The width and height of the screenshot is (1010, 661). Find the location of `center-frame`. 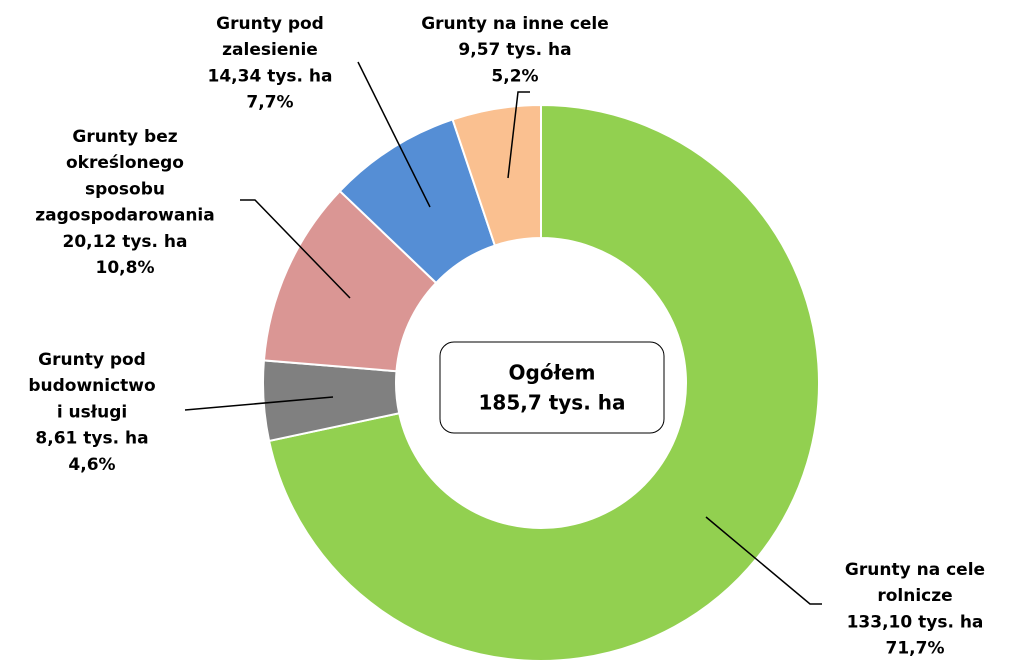

center-frame is located at coordinates (552, 387).